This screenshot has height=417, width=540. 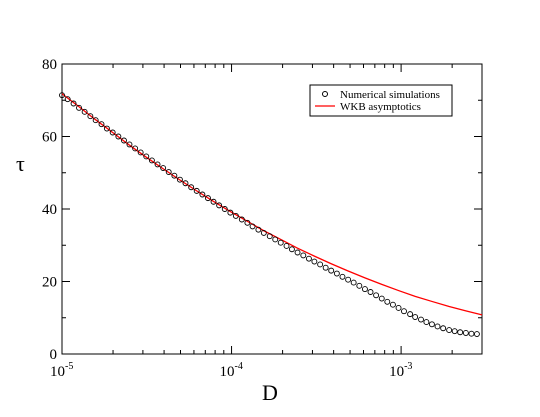 I want to click on y-axis-label: τ, so click(x=20, y=163).